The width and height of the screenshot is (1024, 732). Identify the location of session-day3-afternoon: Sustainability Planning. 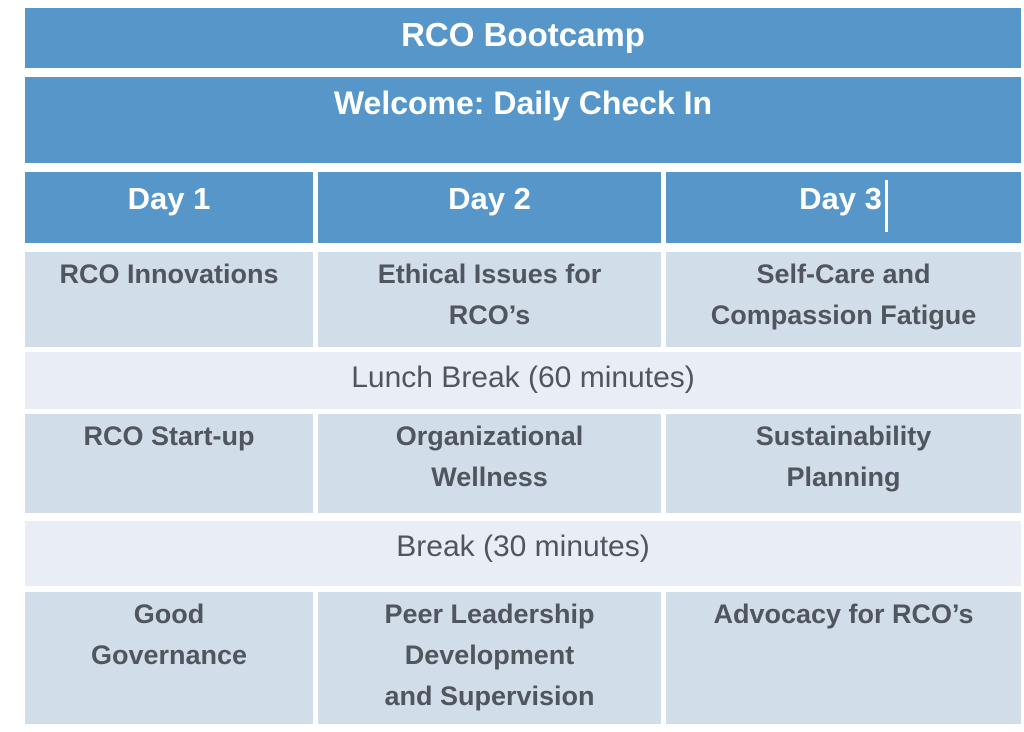
(843, 463).